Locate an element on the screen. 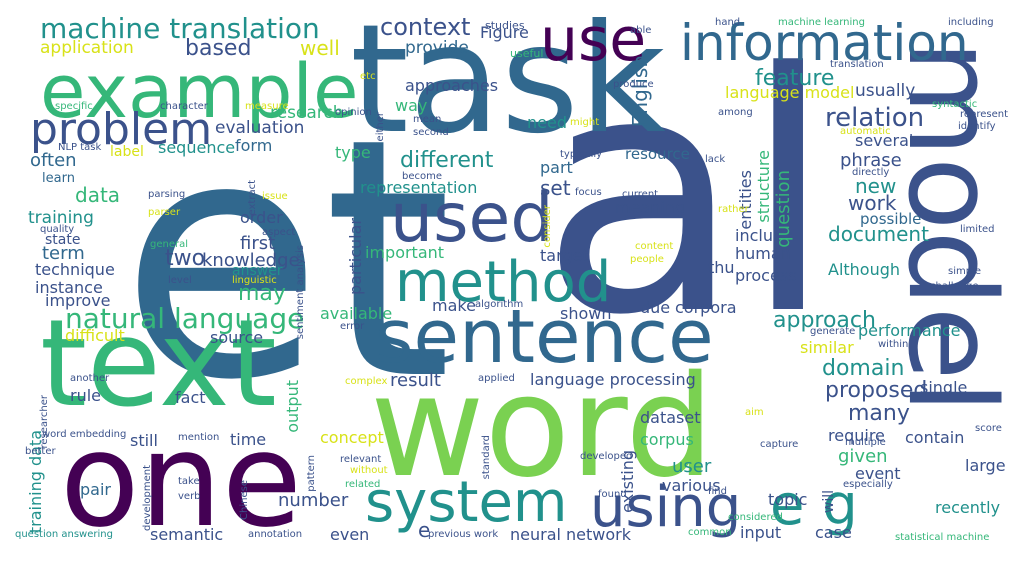  cloud-word: output is located at coordinates (292, 406).